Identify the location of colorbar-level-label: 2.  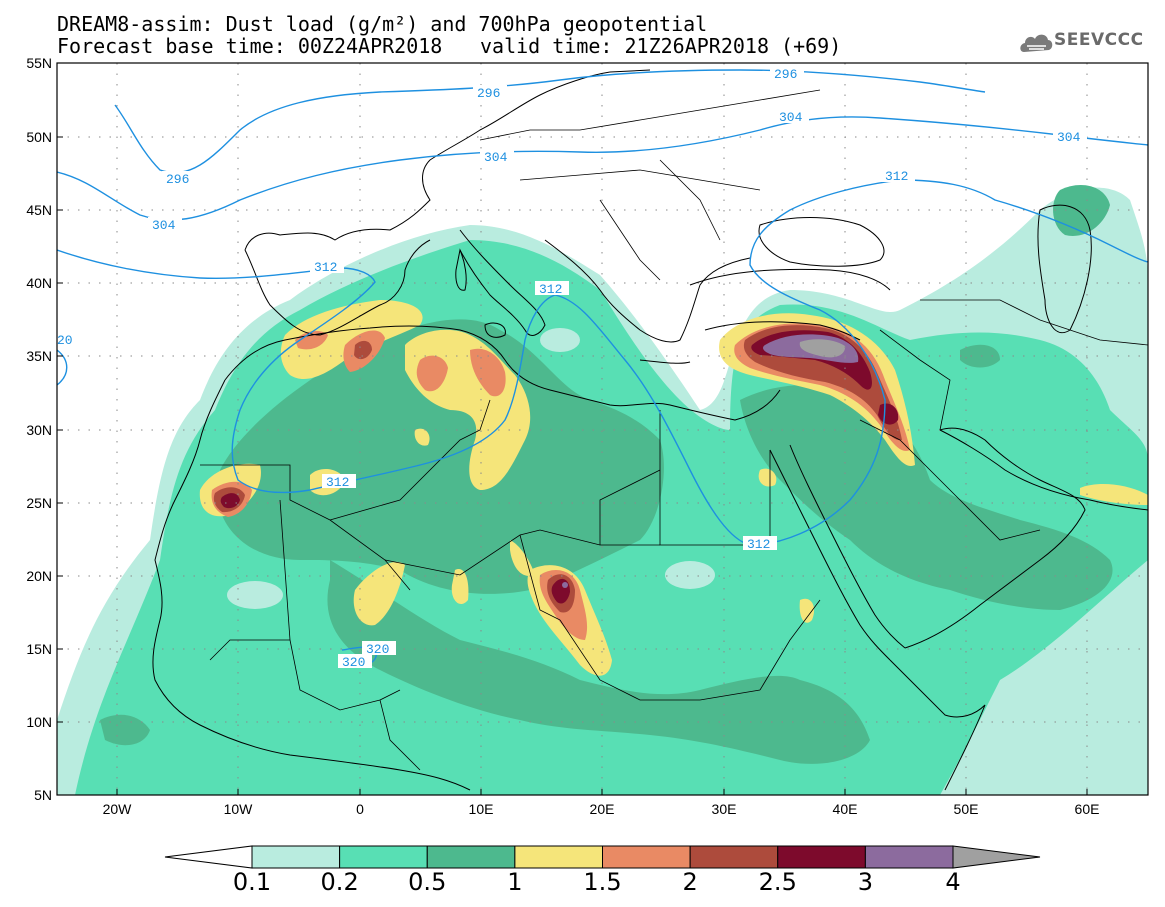
(690, 882).